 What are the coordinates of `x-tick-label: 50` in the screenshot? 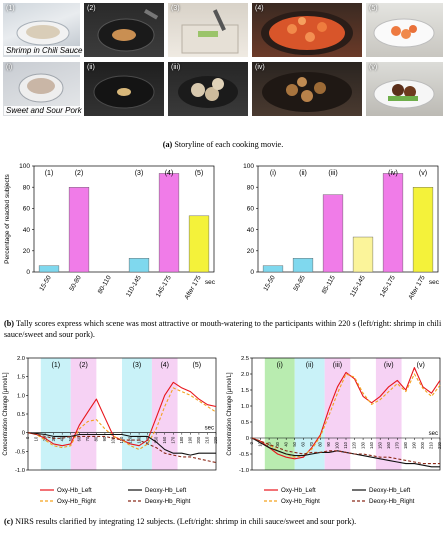 It's located at (70, 438).